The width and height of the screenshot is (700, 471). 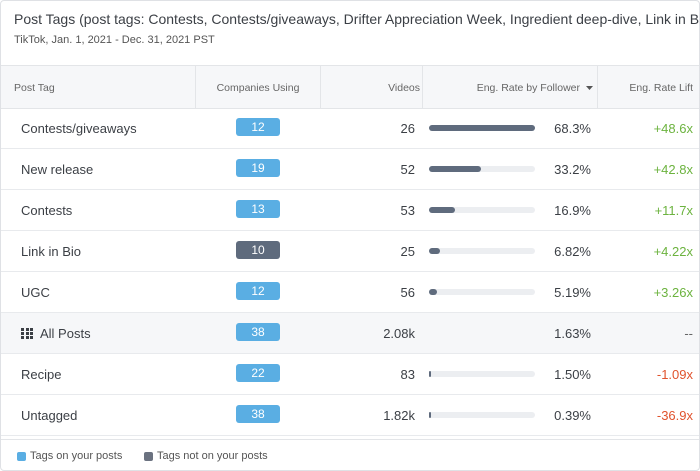 I want to click on videos: 1.82k, so click(x=399, y=415).